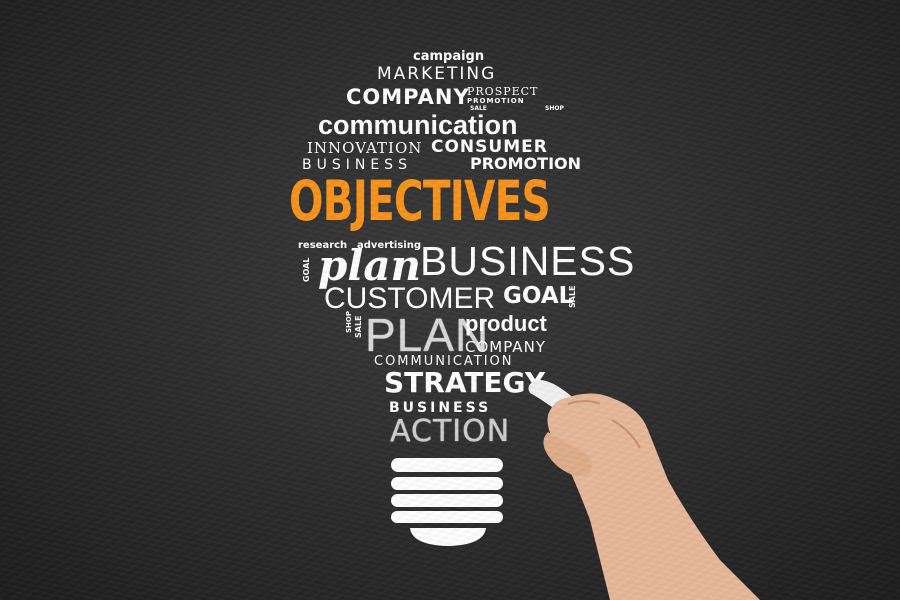 Image resolution: width=900 pixels, height=600 pixels. Describe the element at coordinates (526, 163) in the screenshot. I see `word-promotion: PROMOTION` at that location.